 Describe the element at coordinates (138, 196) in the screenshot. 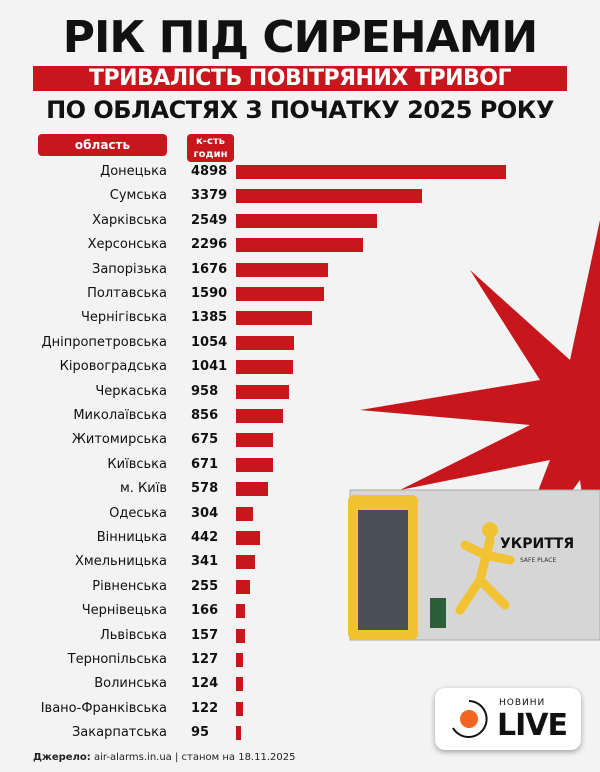

I see `region-label: Сумська` at that location.